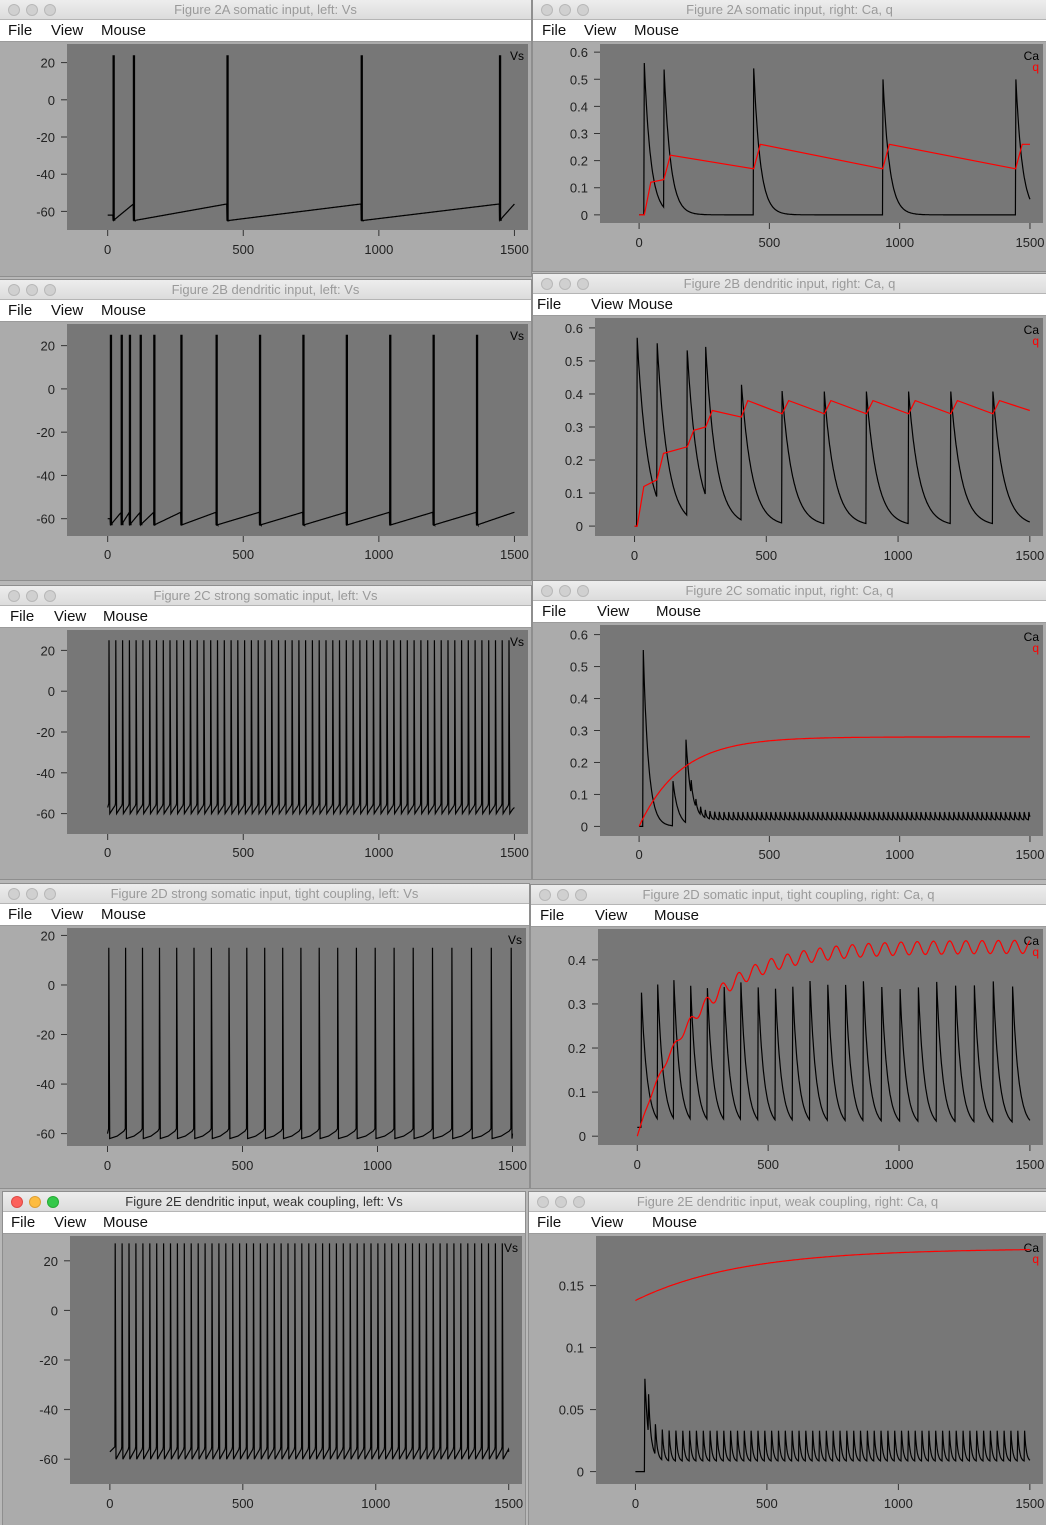 The height and width of the screenshot is (1525, 1046). Describe the element at coordinates (787, 1379) in the screenshot. I see `plot-area: 0 500 1000 1500 0.15 0.1 0.05 0 Ca q` at that location.